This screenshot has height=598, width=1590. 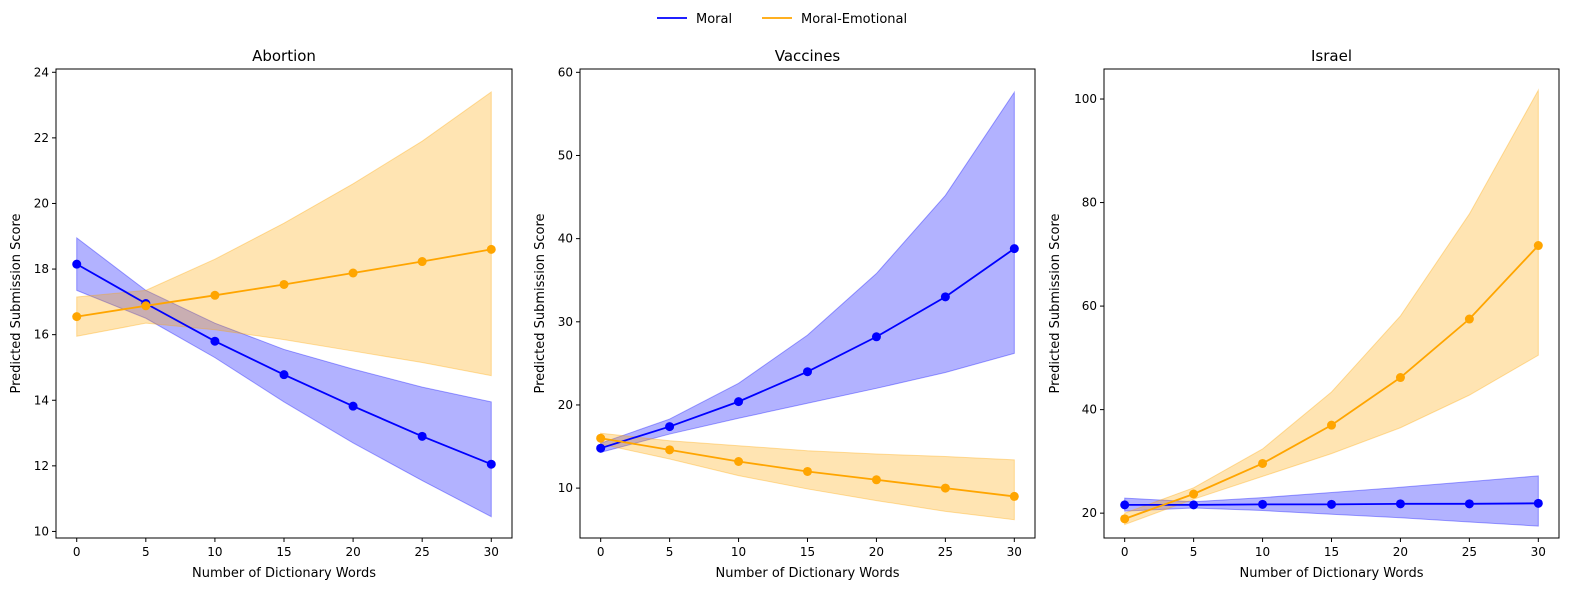 What do you see at coordinates (714, 19) in the screenshot?
I see `legend-label-moral: Moral` at bounding box center [714, 19].